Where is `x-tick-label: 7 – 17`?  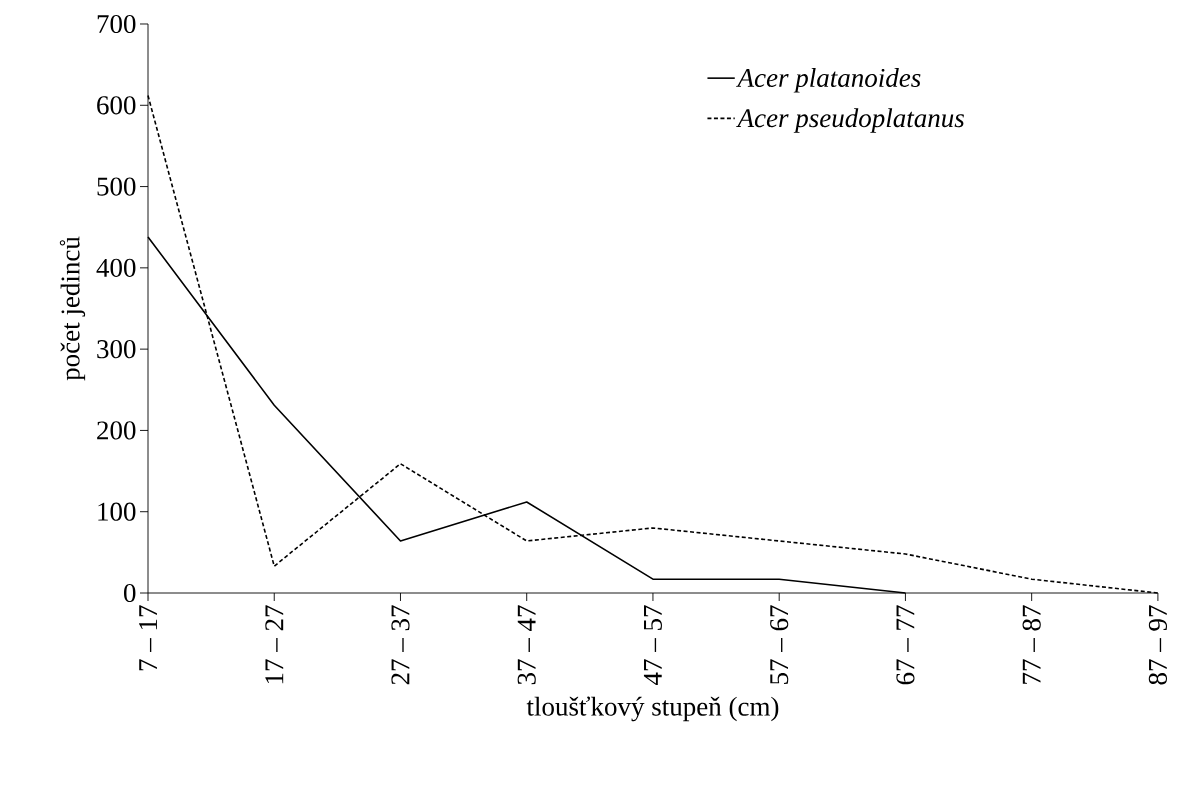 x-tick-label: 7 – 17 is located at coordinates (148, 638).